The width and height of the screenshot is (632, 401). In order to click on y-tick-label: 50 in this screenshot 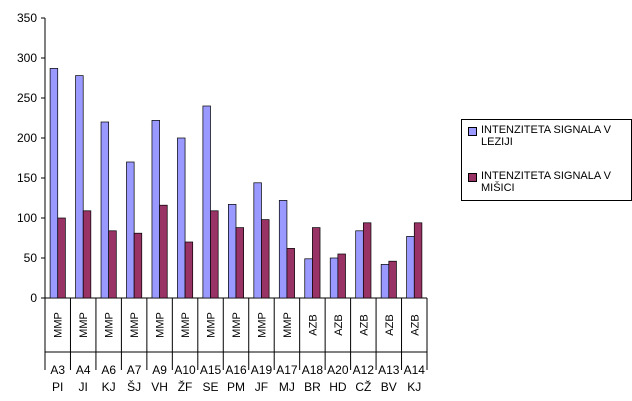, I will do `click(31, 258)`.